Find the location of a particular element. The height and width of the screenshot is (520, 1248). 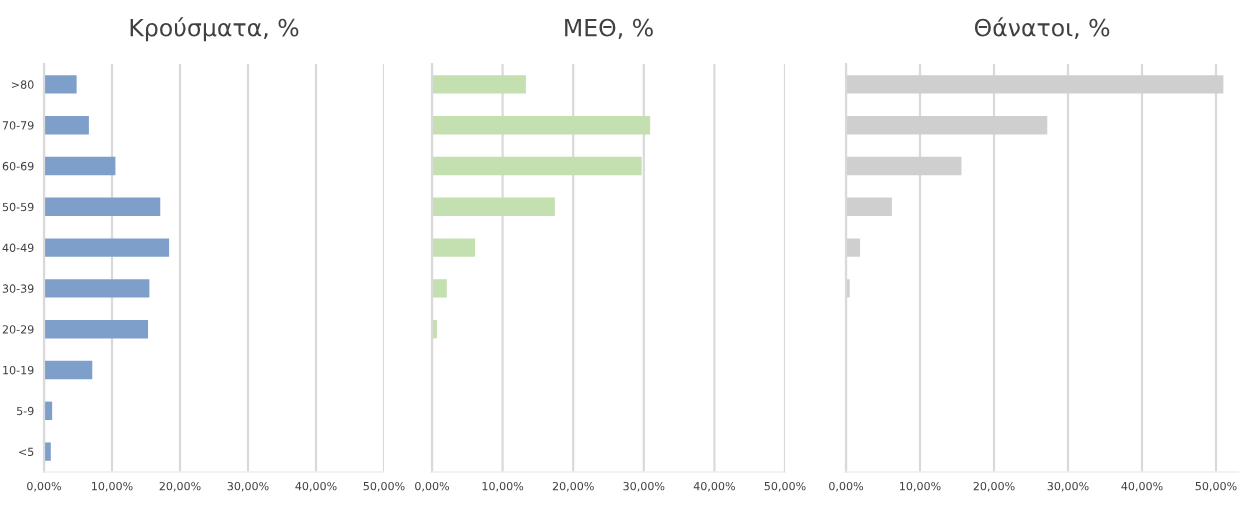

chart-title: ΜΕΘ, % is located at coordinates (609, 28).